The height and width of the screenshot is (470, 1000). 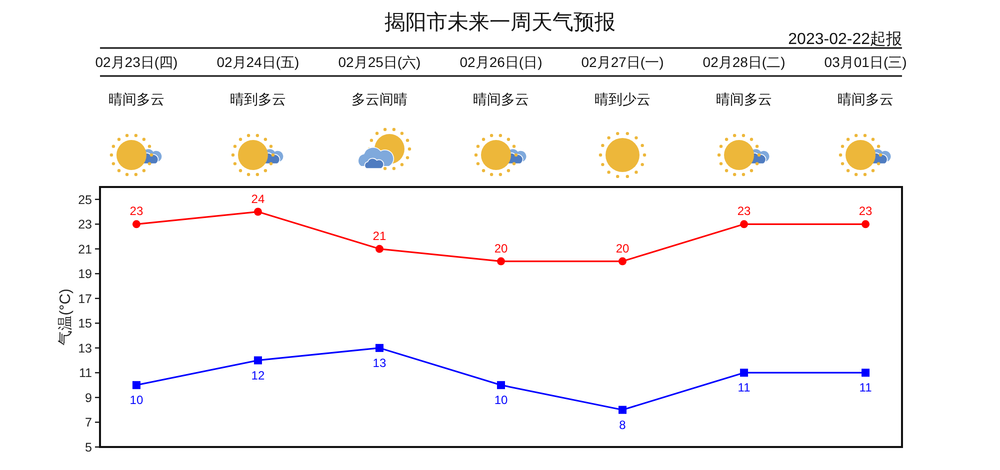 I want to click on text: 02月26日(日), so click(x=501, y=62).